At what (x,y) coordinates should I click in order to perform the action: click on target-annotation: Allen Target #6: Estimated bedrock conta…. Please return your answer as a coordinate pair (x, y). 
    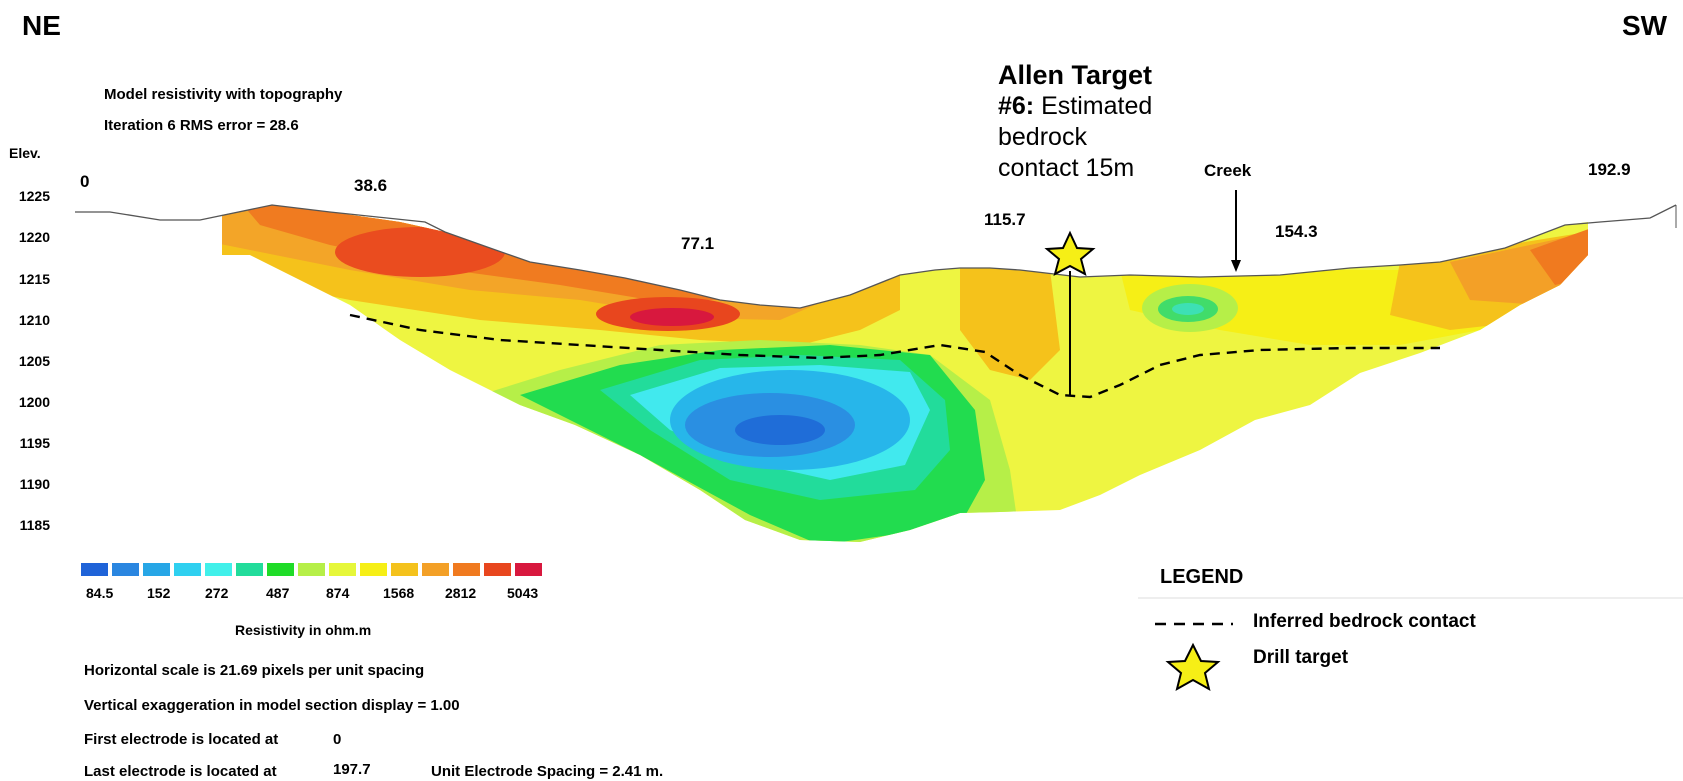
    Looking at the image, I should click on (1075, 122).